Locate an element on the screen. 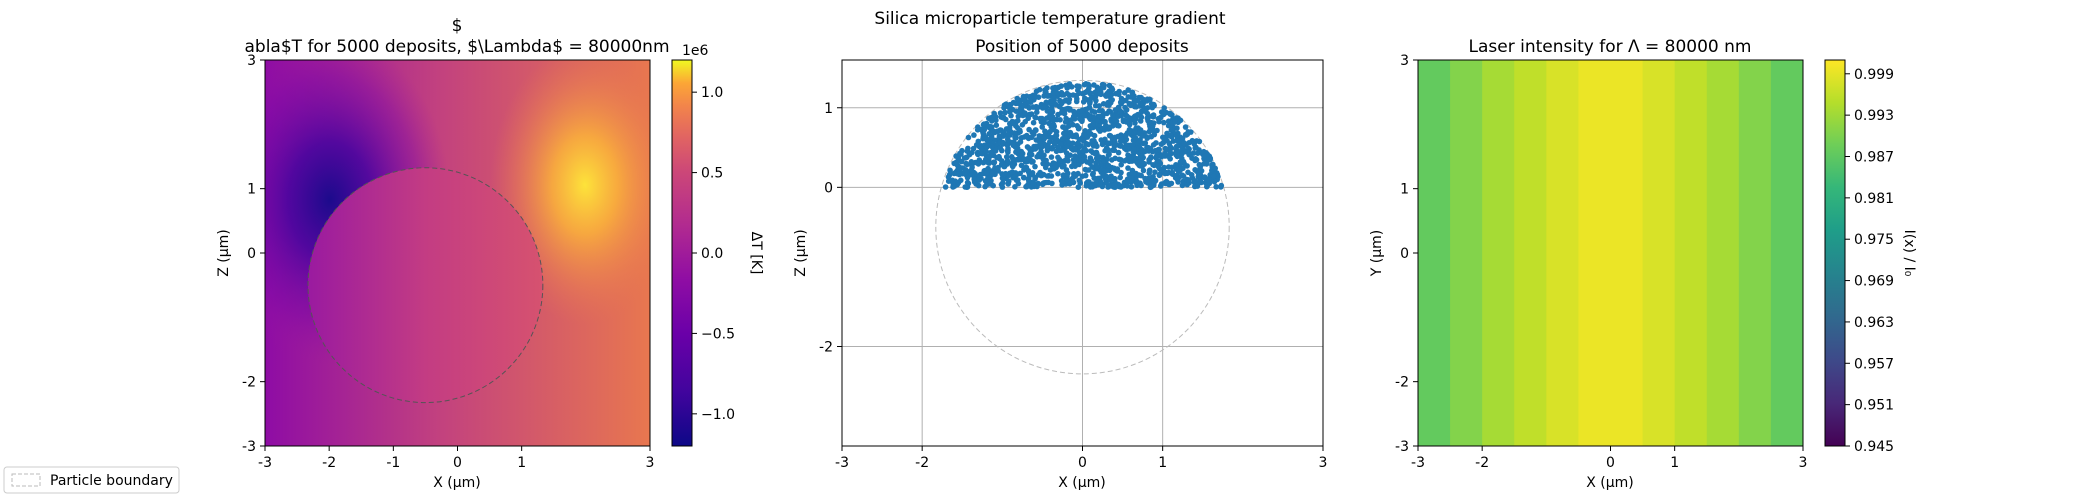  x-tick-label: 1 is located at coordinates (521, 463).